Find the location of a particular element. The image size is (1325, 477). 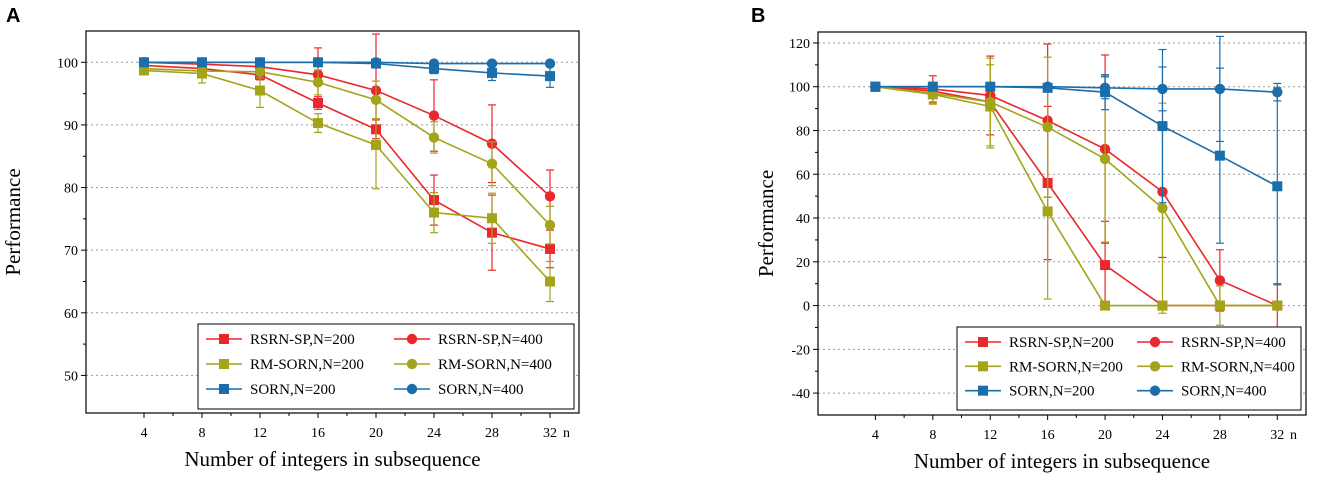

panel-letter: B is located at coordinates (758, 16).